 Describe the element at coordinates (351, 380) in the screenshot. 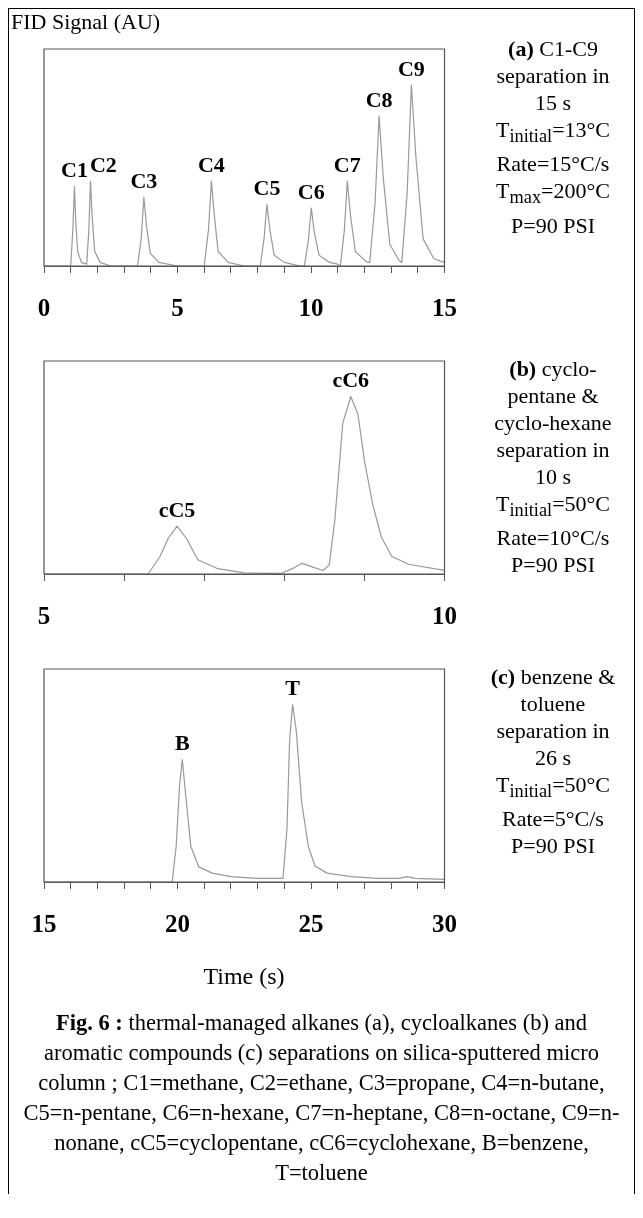

I see `annotation: cC6` at that location.